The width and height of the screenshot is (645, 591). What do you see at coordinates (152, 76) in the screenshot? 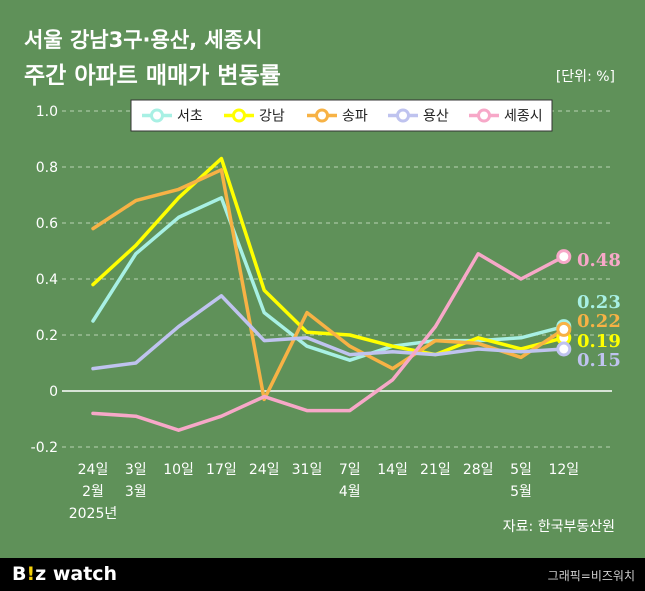
I see `chart-title-line2: 주간 아파트 매매가 변동률` at bounding box center [152, 76].